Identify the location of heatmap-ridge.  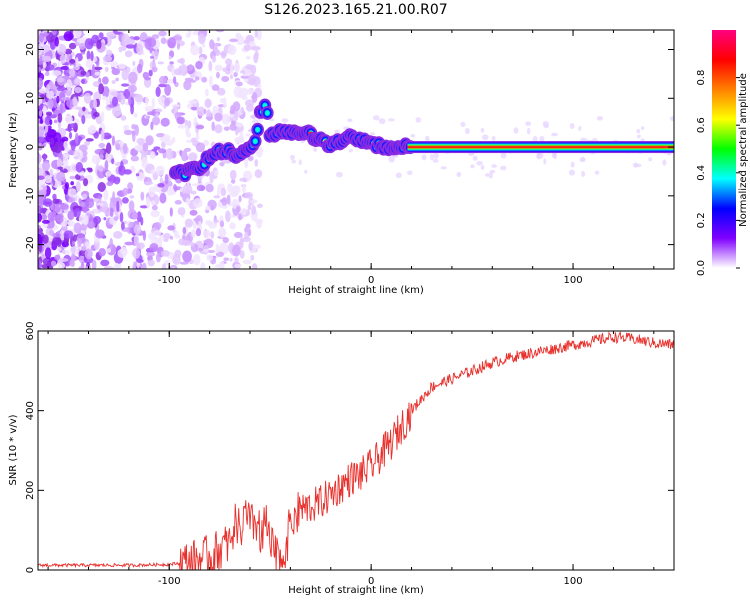
(421, 140).